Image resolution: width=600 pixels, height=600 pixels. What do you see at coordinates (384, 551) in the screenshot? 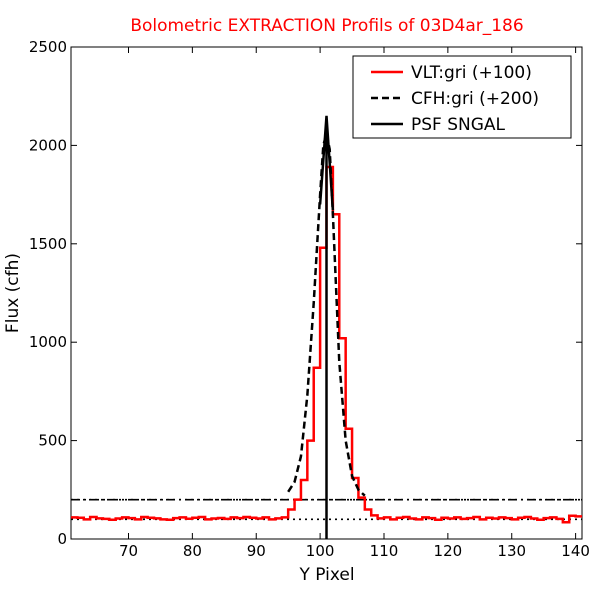
I see `x-tick-label: 110` at bounding box center [384, 551].